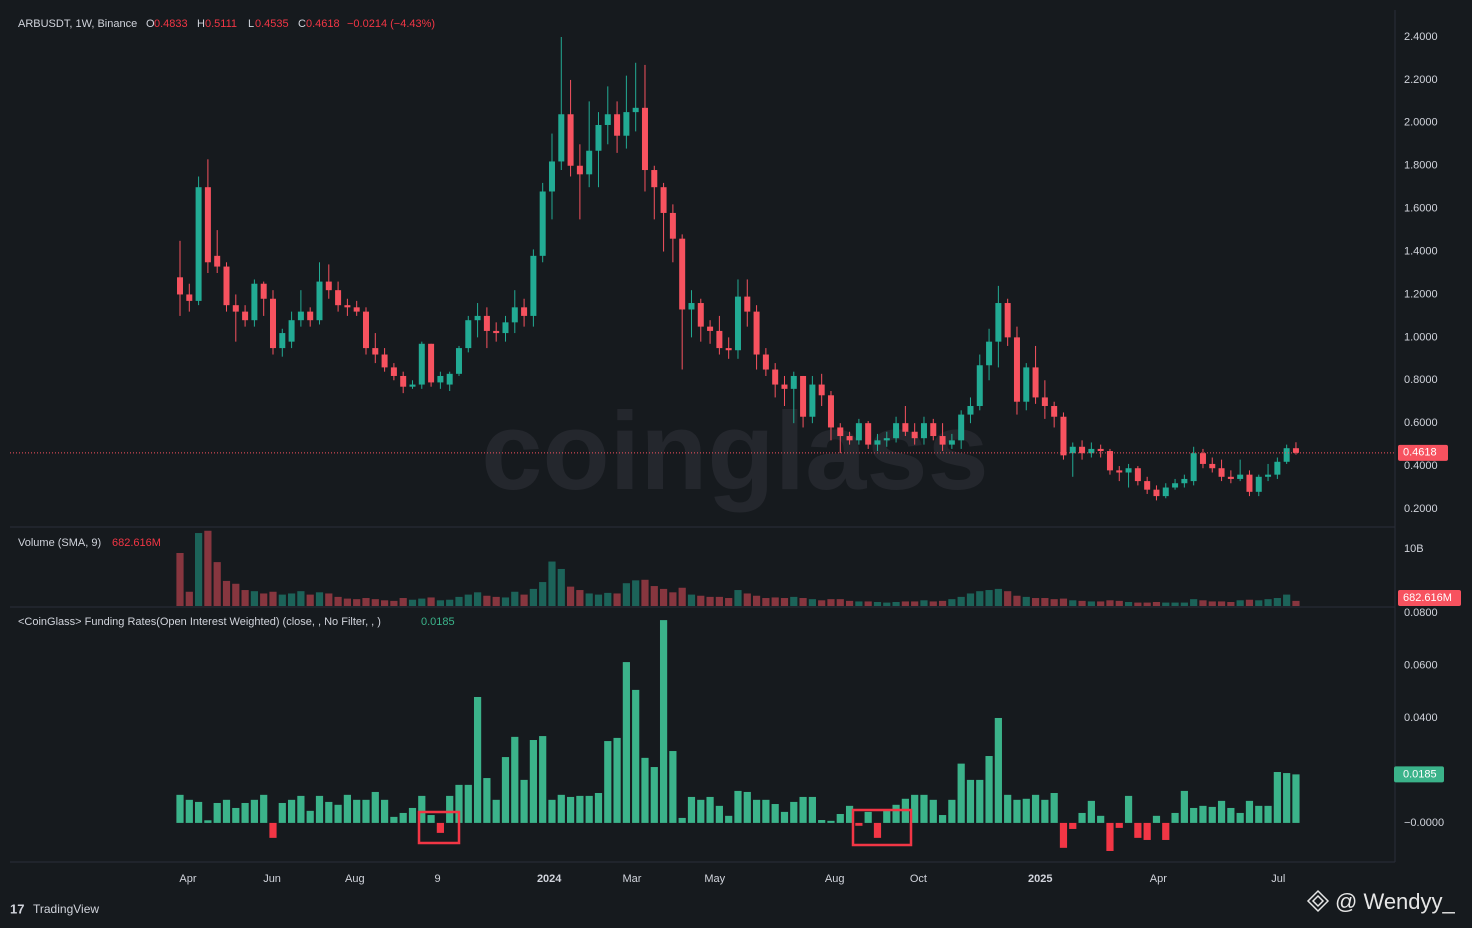  What do you see at coordinates (1419, 774) in the screenshot?
I see `value-box` at bounding box center [1419, 774].